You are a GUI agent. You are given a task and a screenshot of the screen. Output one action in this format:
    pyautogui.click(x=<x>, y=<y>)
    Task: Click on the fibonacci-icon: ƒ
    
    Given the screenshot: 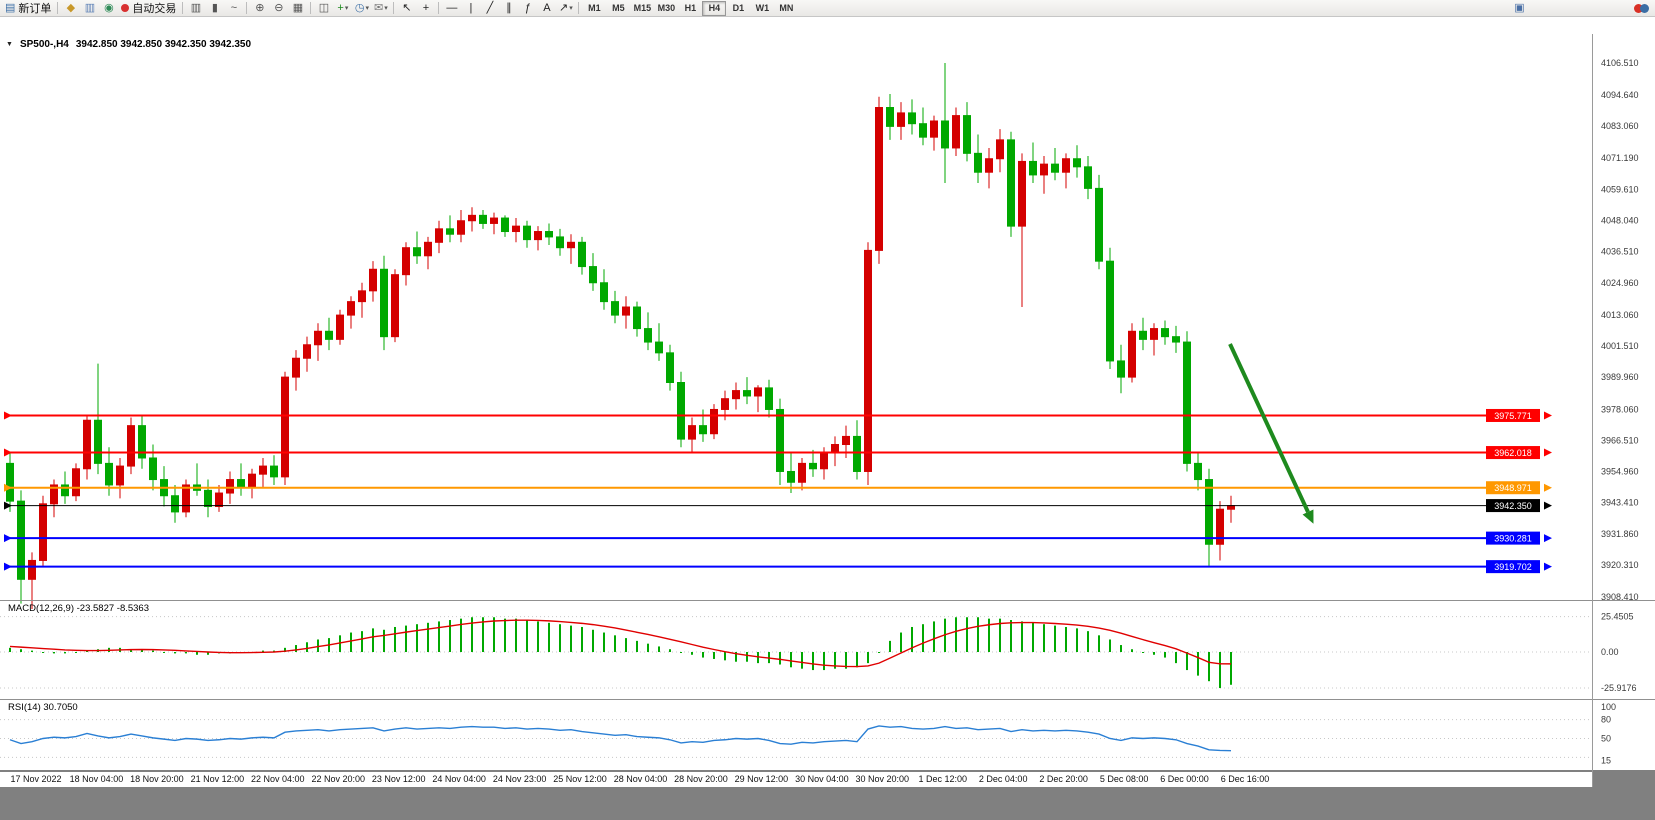 What is the action you would take?
    pyautogui.click(x=527, y=8)
    